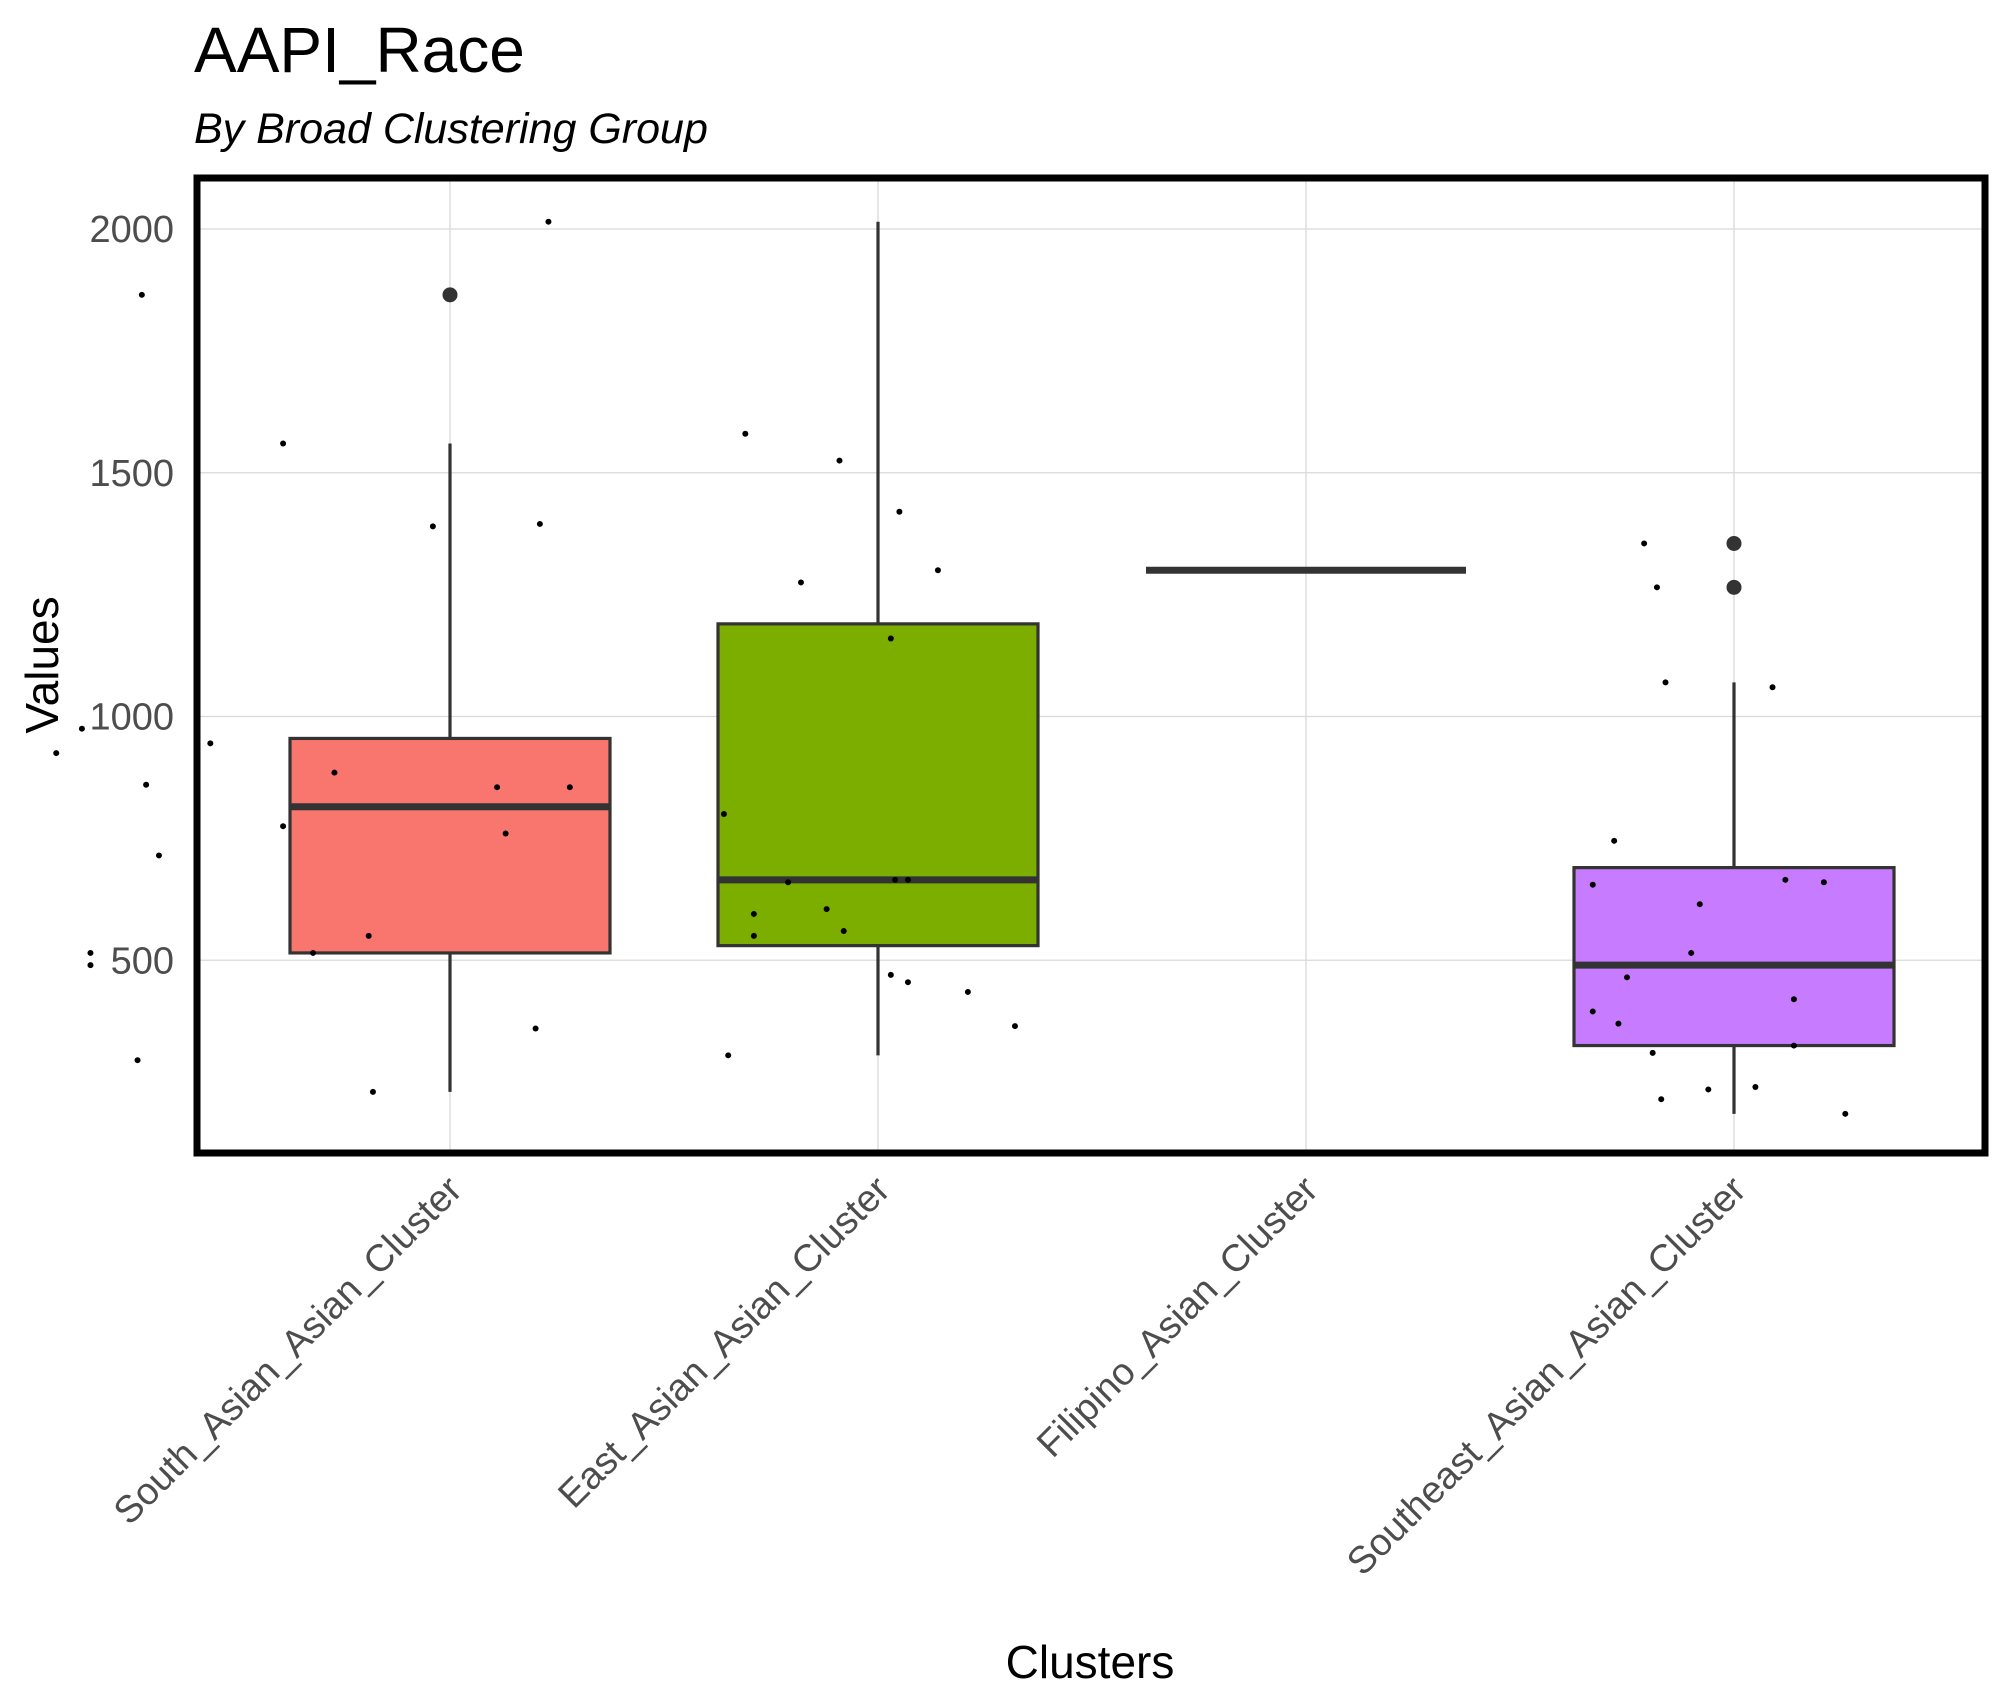 The width and height of the screenshot is (2000, 1703). I want to click on y-tick-label: 1500, so click(131, 474).